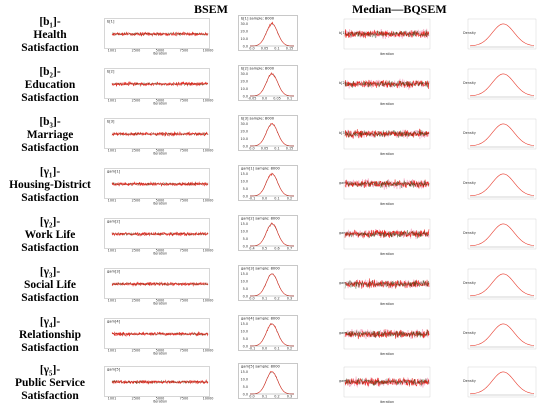 The height and width of the screenshot is (408, 550). I want to click on bsem-trace-plot: gam[1] 1001 2500 5000 7500 10000 iteration, so click(158, 187).